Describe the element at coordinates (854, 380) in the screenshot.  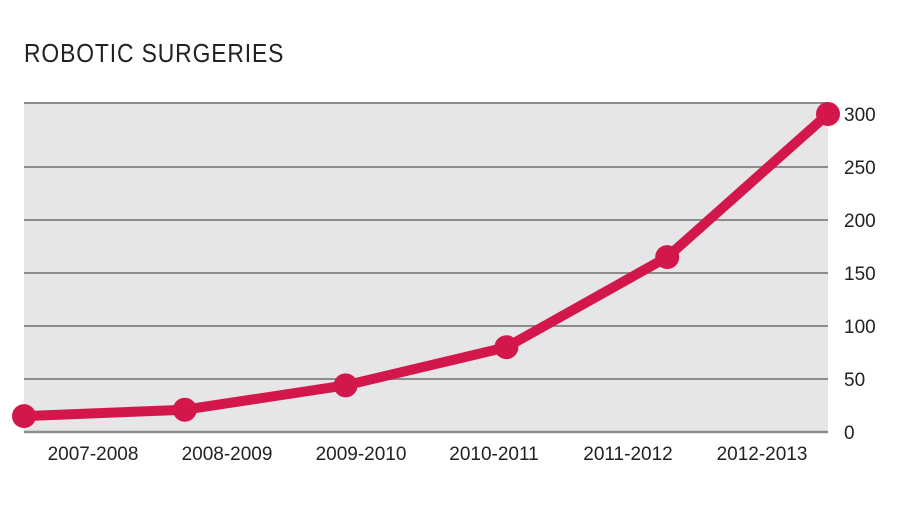
I see `y-tick-label: 50` at that location.